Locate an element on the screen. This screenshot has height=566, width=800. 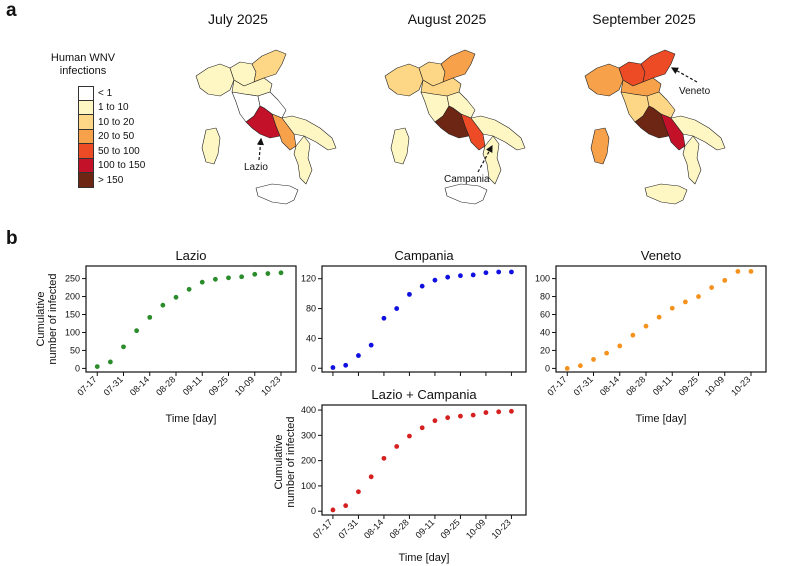
legend-label: 10 to 20 is located at coordinates (116, 122).